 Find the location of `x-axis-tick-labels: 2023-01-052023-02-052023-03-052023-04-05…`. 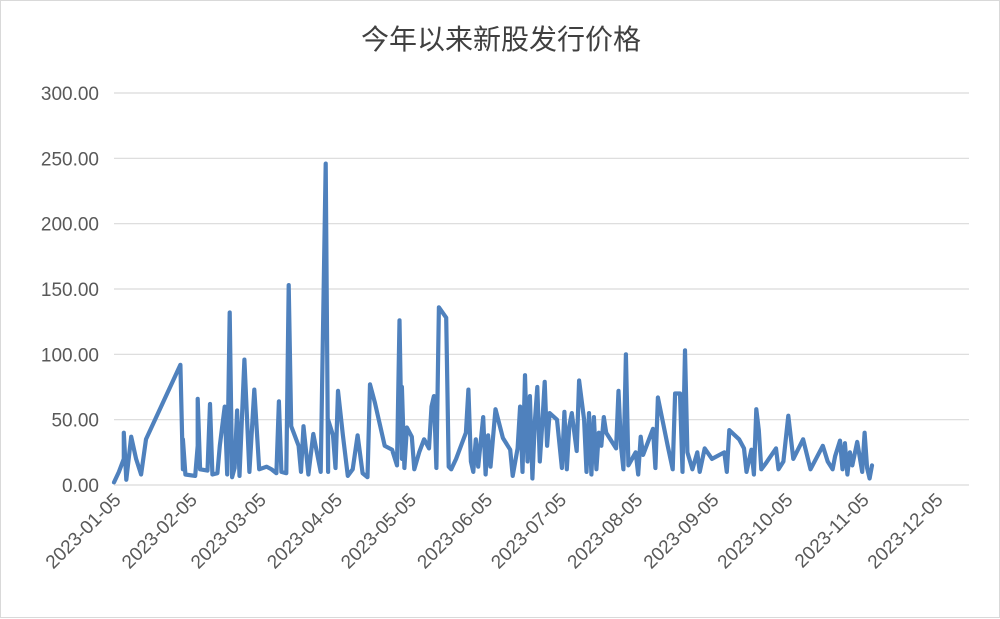

x-axis-tick-labels: 2023-01-052023-02-052023-03-052023-04-05… is located at coordinates (495, 532).